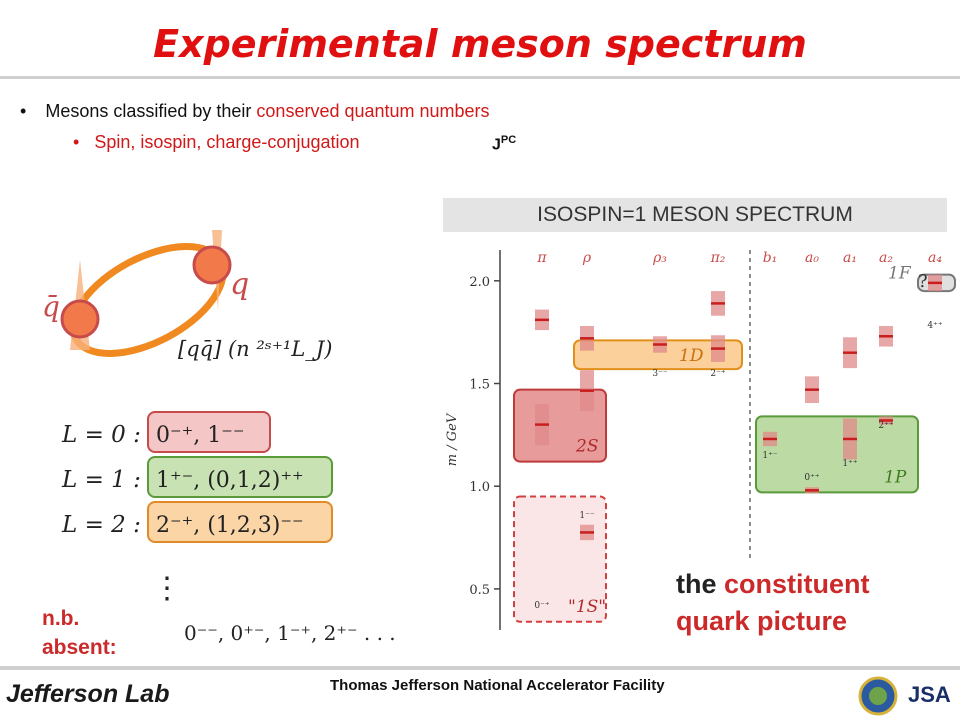 The width and height of the screenshot is (960, 720). What do you see at coordinates (717, 374) in the screenshot?
I see `jpc-label: 2⁻⁺` at bounding box center [717, 374].